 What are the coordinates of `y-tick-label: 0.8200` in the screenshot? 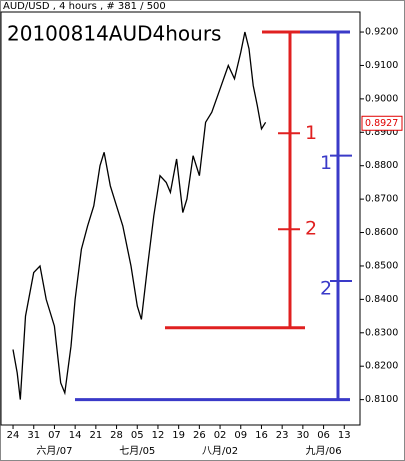 It's located at (381, 366).